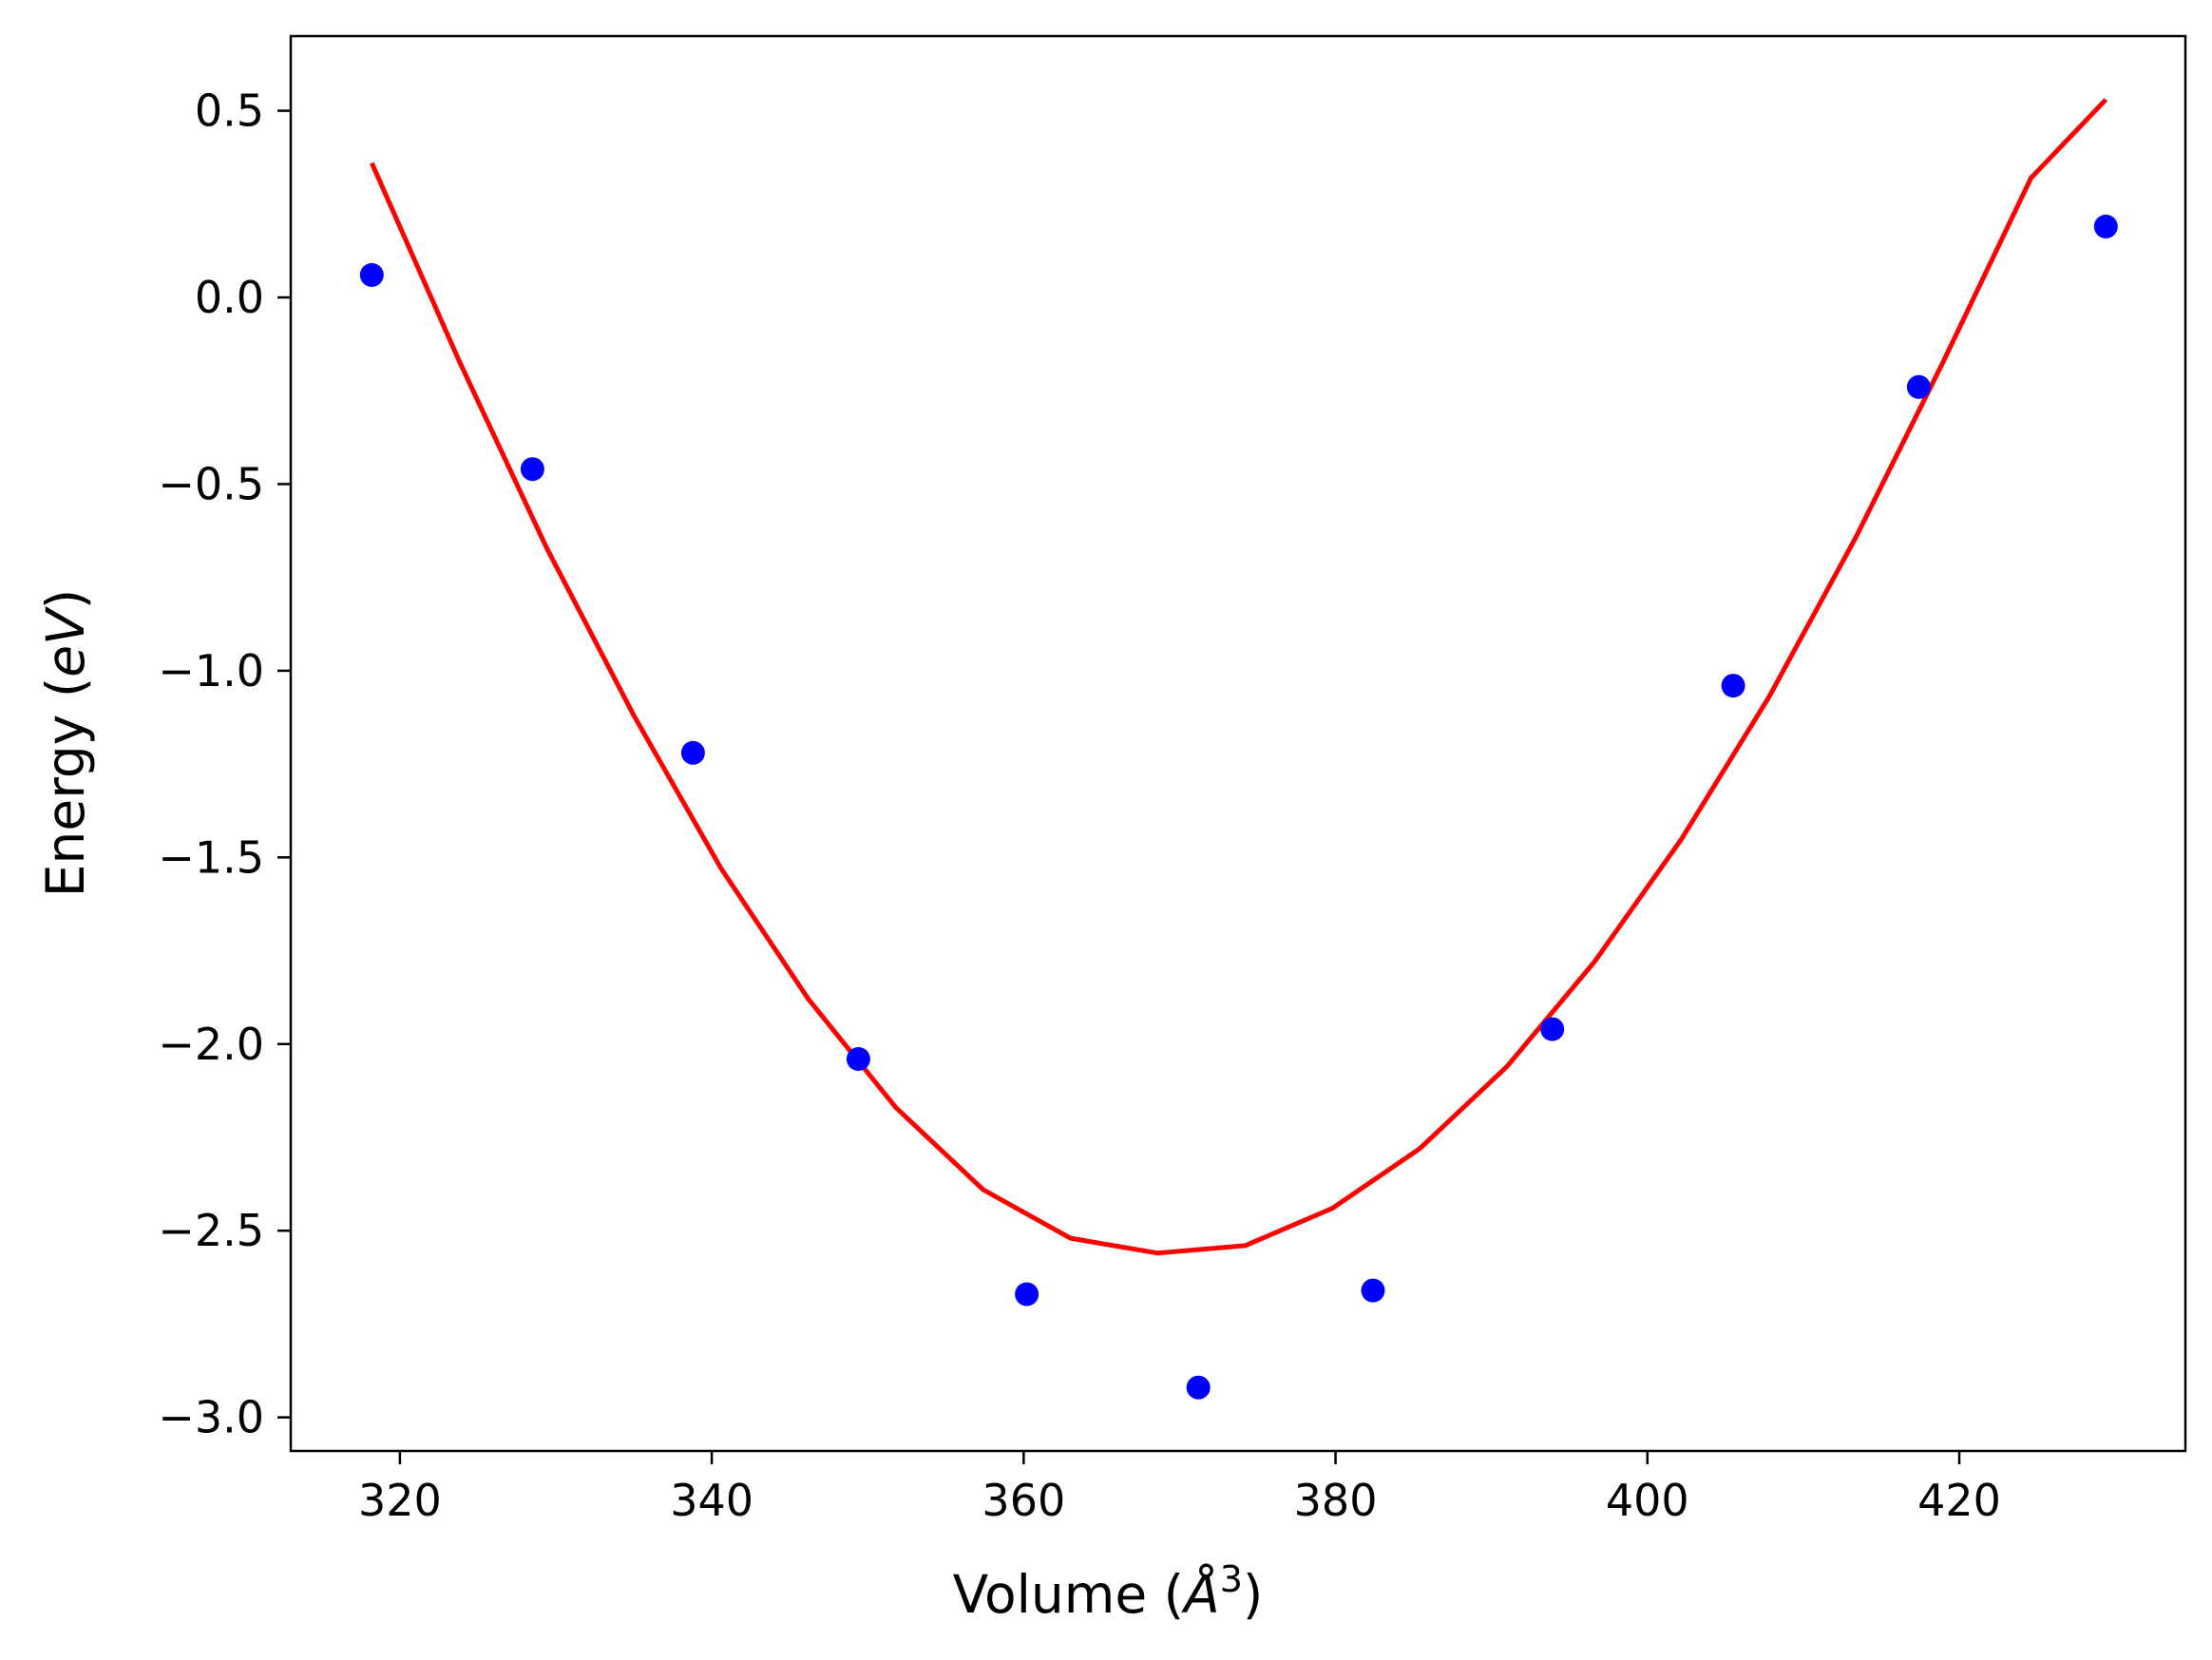  I want to click on x-tick-label: 400, so click(1647, 1500).